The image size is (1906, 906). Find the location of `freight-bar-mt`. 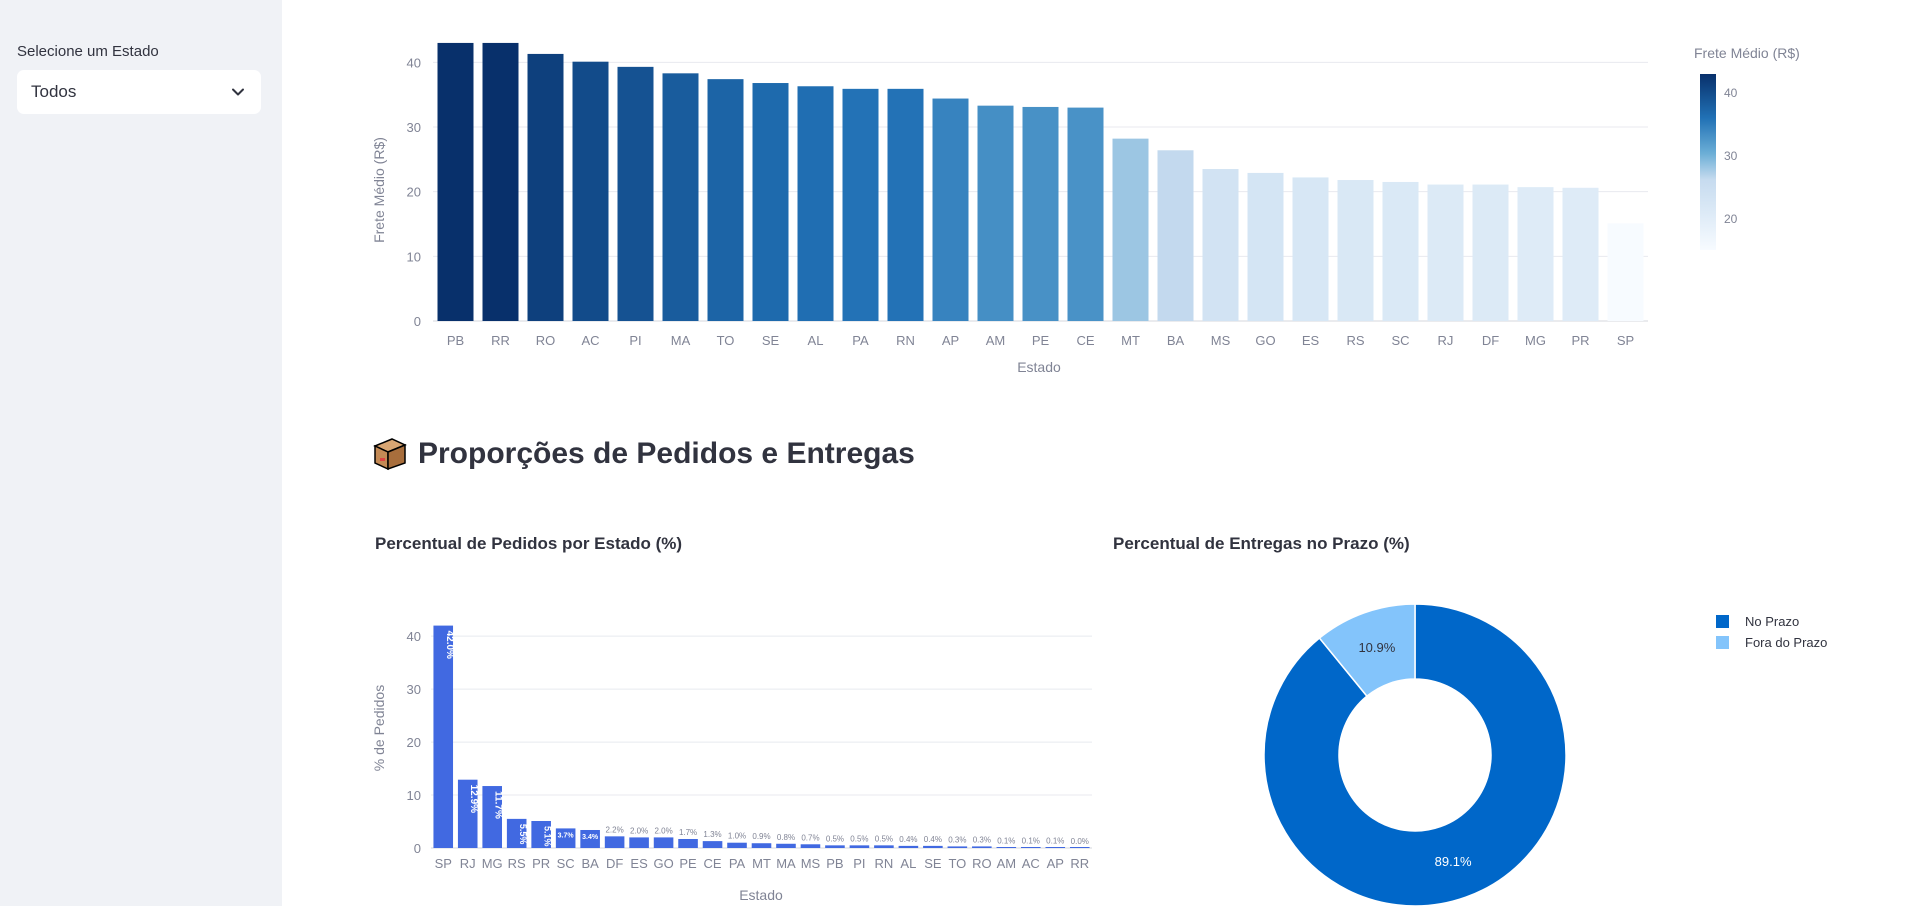

freight-bar-mt is located at coordinates (1130, 229).